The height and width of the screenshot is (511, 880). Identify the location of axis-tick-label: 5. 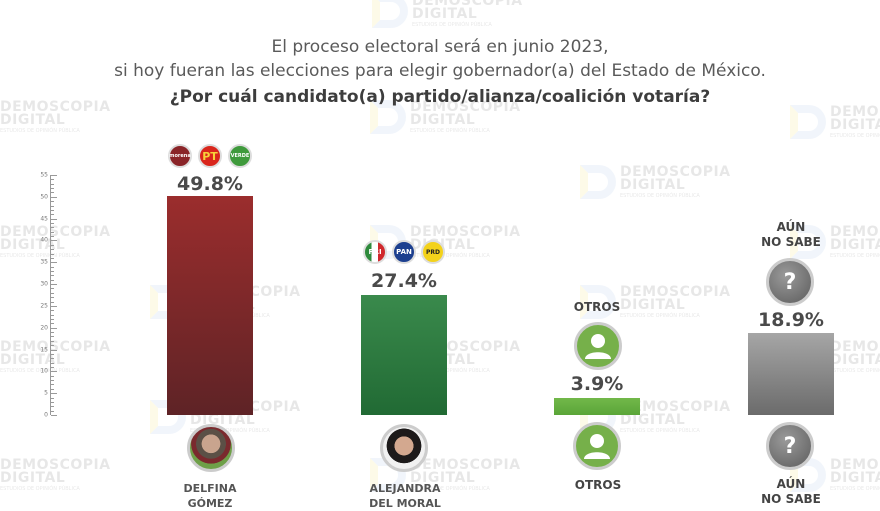
(46, 393).